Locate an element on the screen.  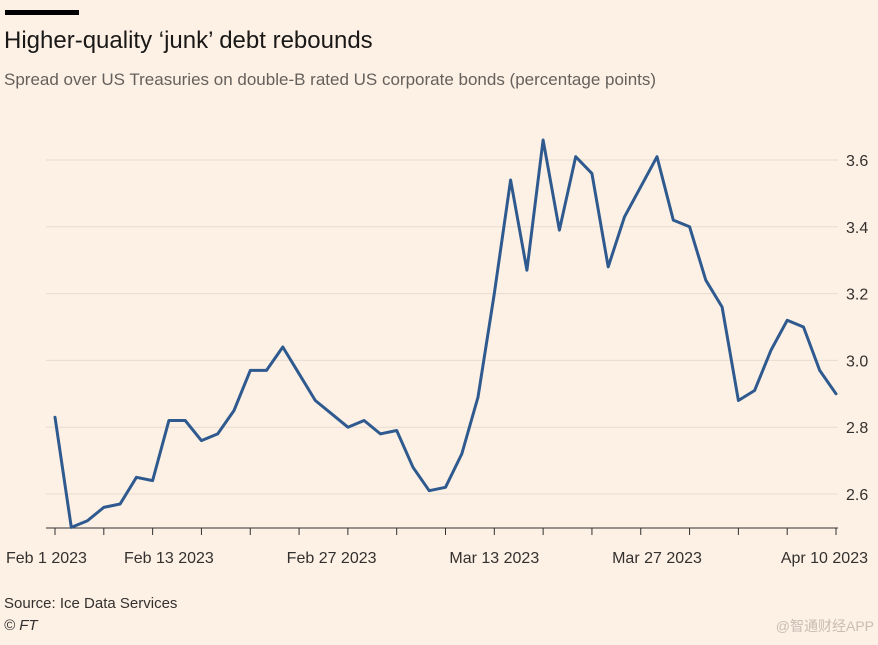
y-tick-label: 3.2 is located at coordinates (857, 295).